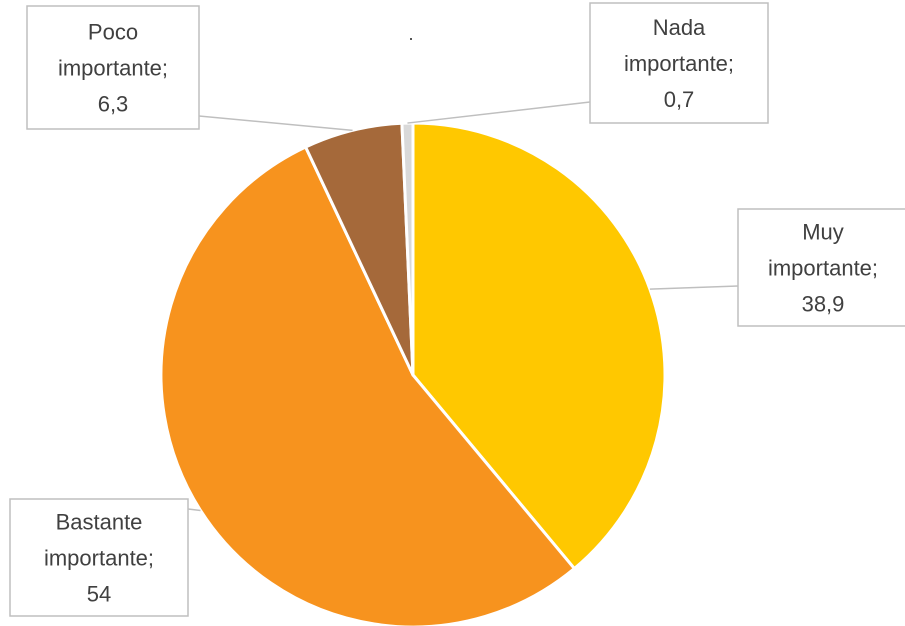 This screenshot has height=626, width=905. Describe the element at coordinates (194, 510) in the screenshot. I see `leader-line-bastante` at that location.